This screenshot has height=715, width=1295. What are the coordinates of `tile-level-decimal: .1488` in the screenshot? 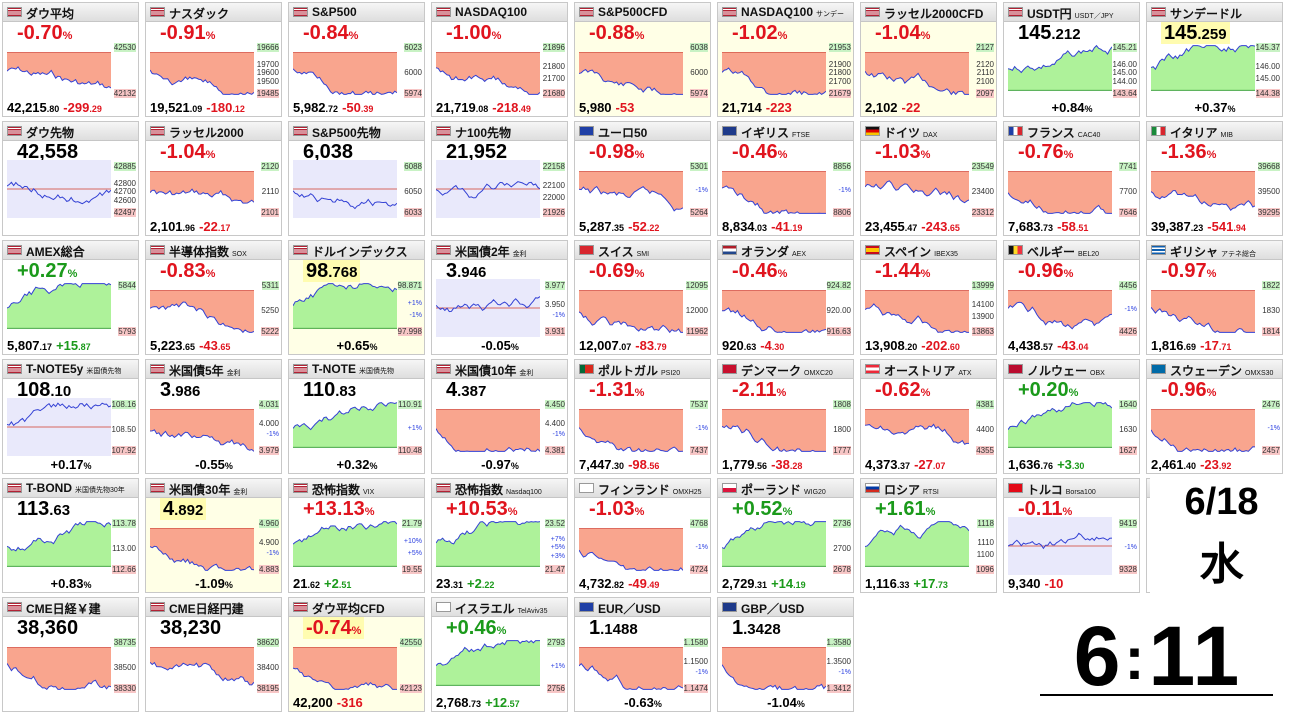 It's located at (619, 629).